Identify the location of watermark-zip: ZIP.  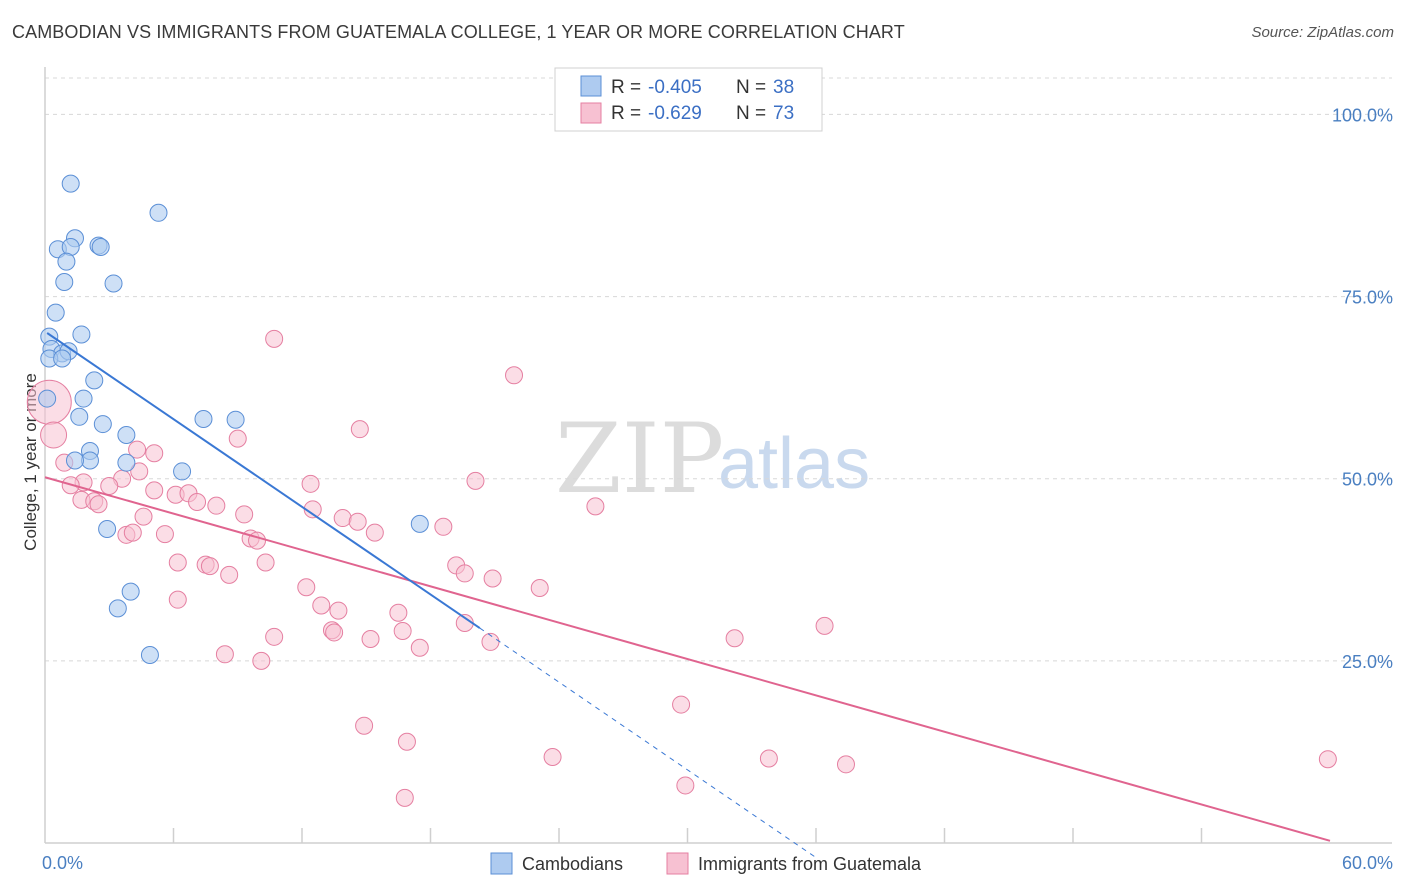
(639, 459).